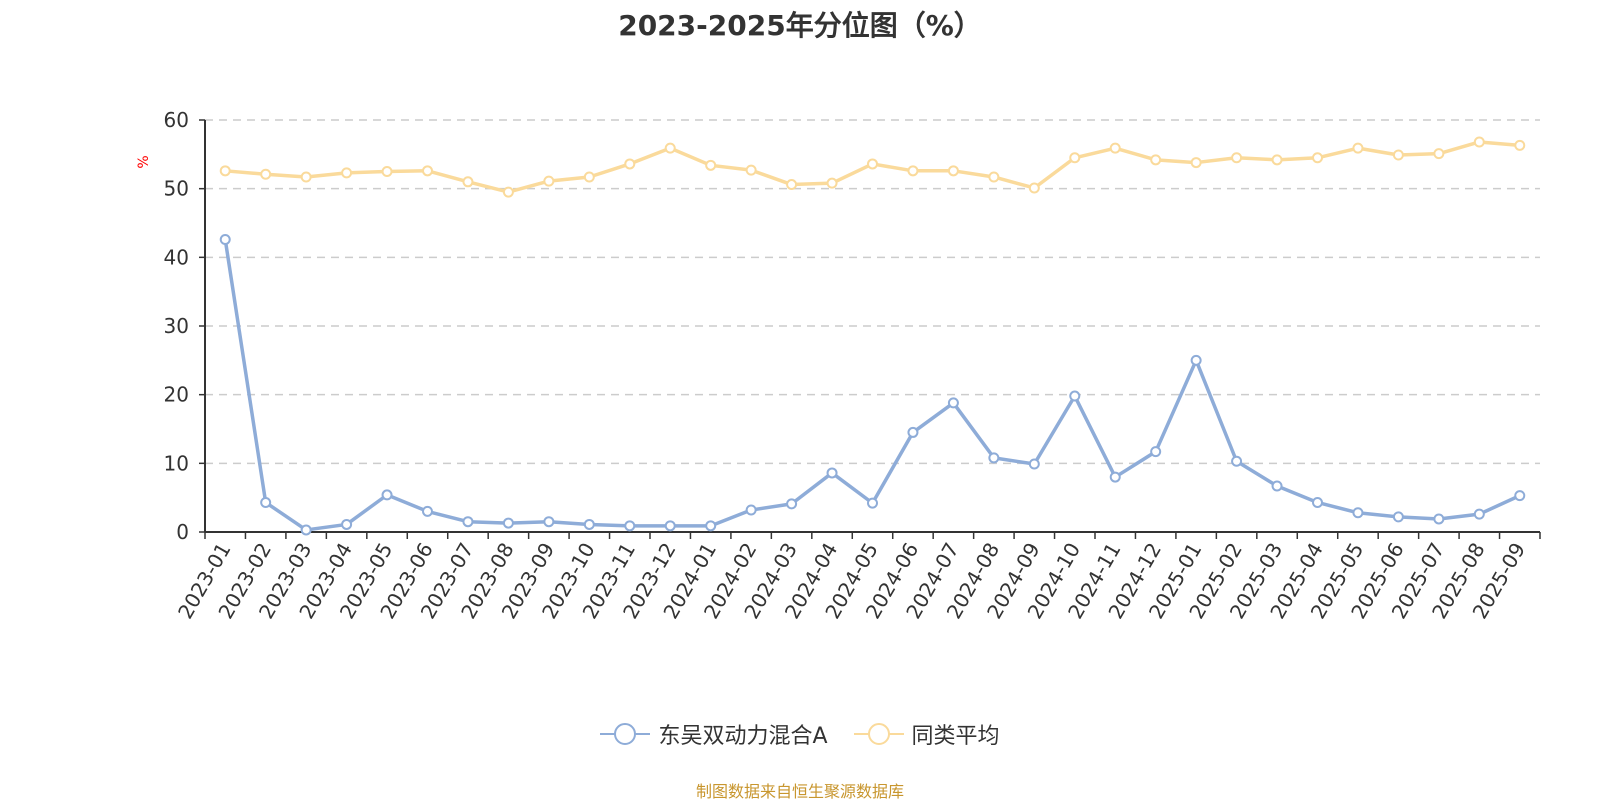 This screenshot has width=1600, height=802. I want to click on legend-item-series-2: 同类平均, so click(926, 734).